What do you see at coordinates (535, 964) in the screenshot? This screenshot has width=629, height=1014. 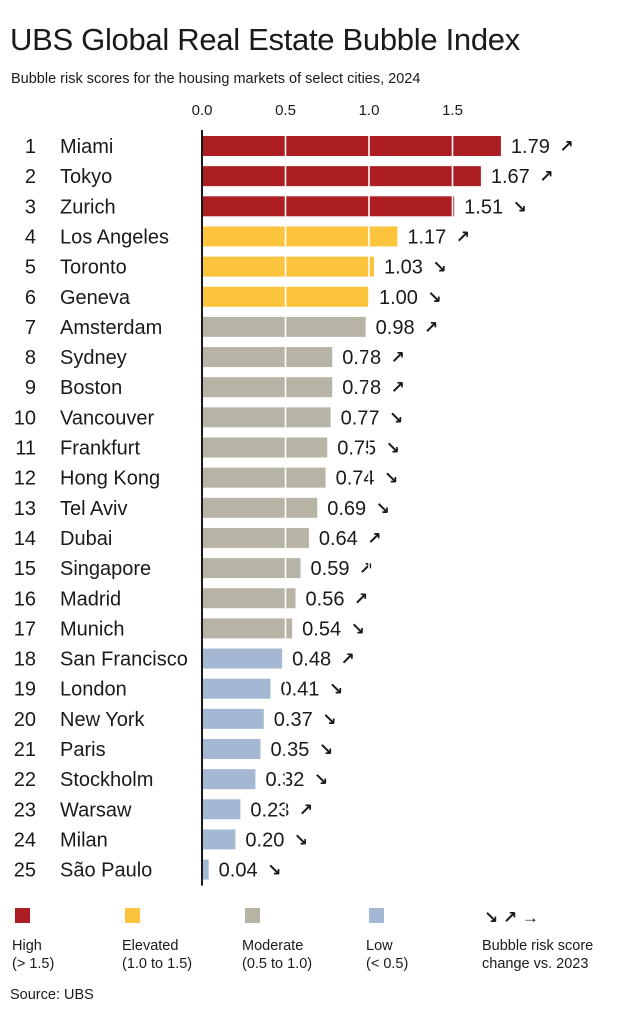 I see `legend-change-line2: change vs. 2023` at bounding box center [535, 964].